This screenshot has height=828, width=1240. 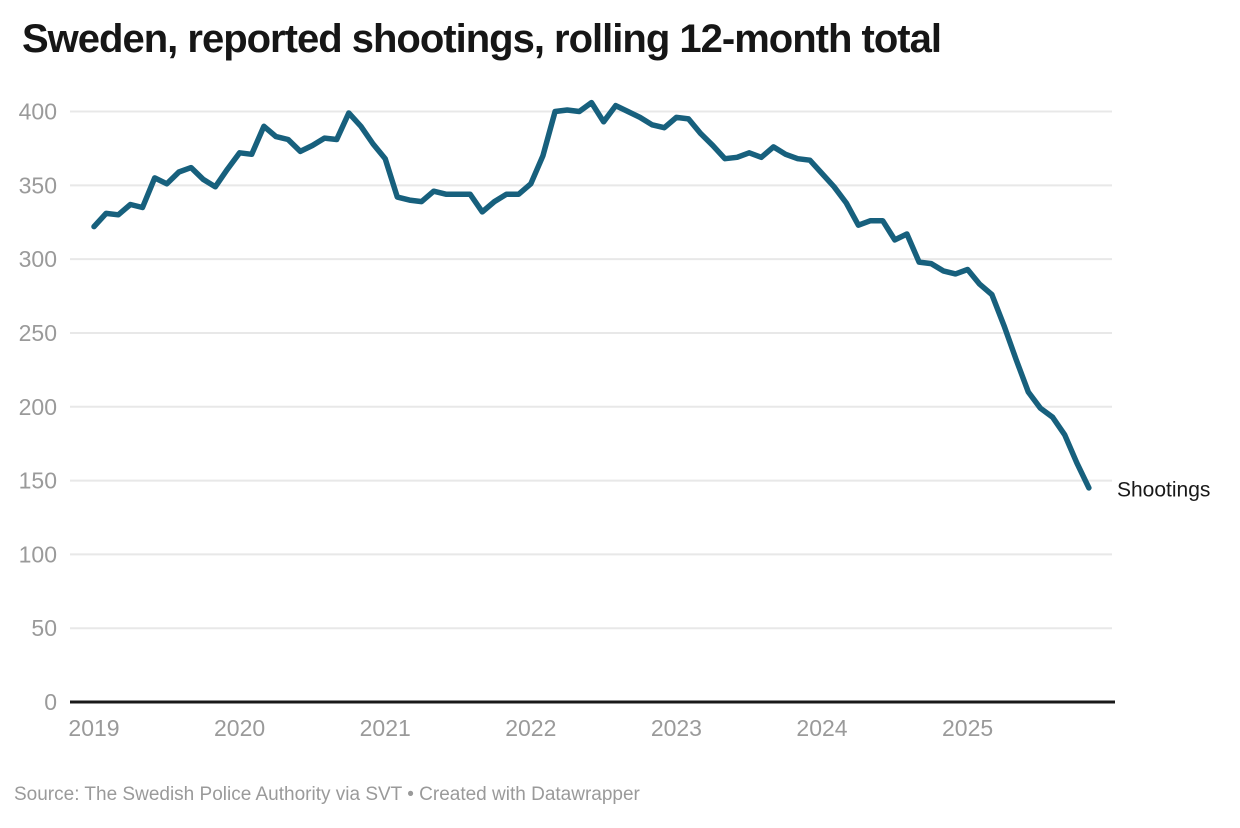 I want to click on x-axis-tick-label: 2023, so click(x=676, y=728).